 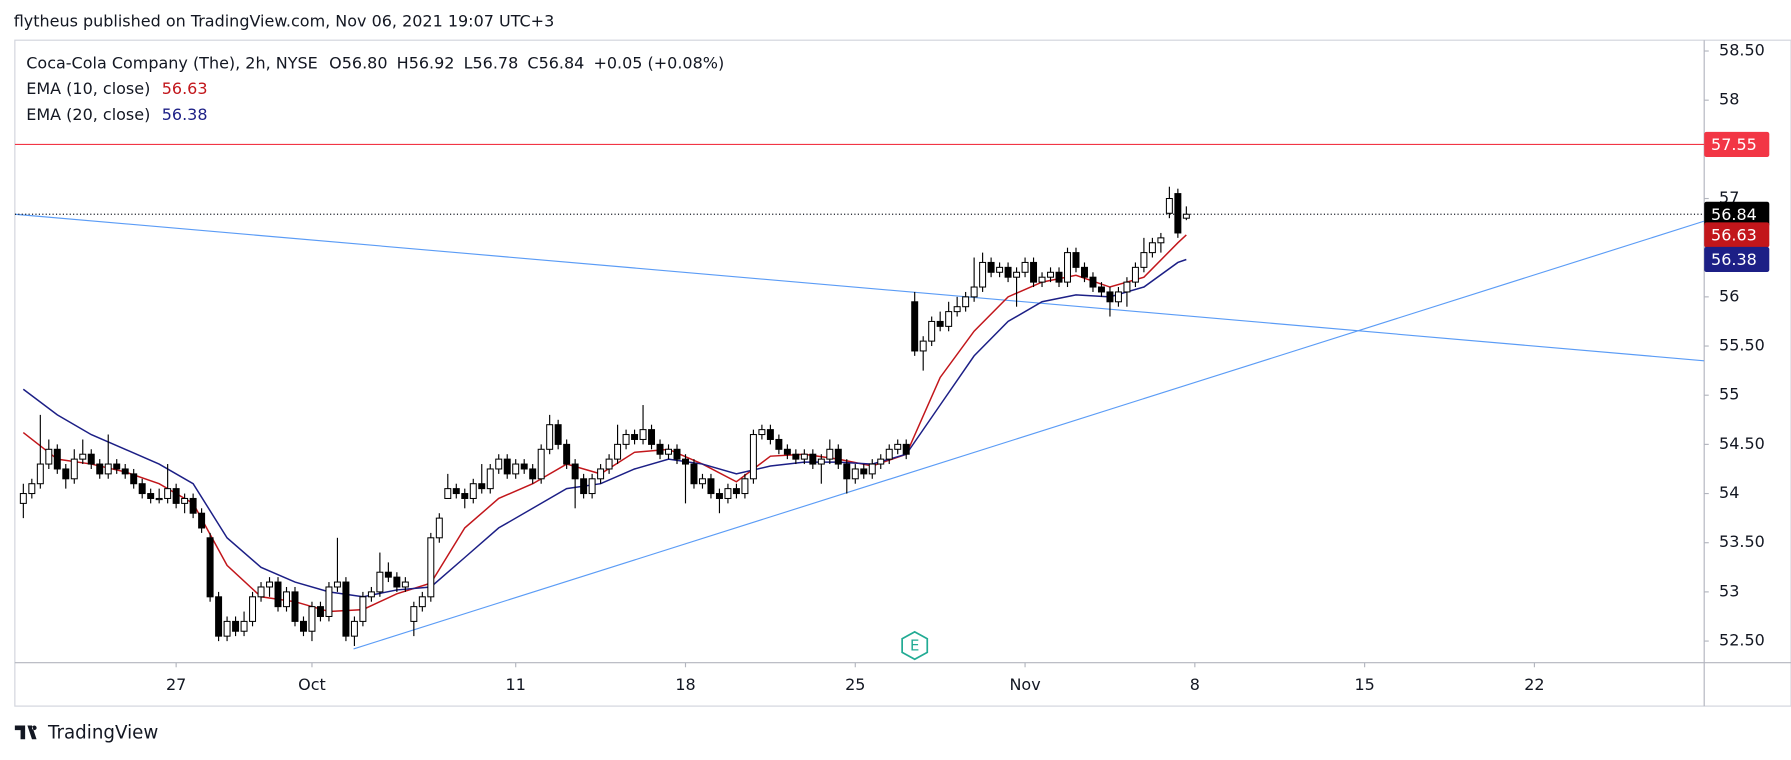 I want to click on y-tick-label: 54, so click(x=1729, y=492).